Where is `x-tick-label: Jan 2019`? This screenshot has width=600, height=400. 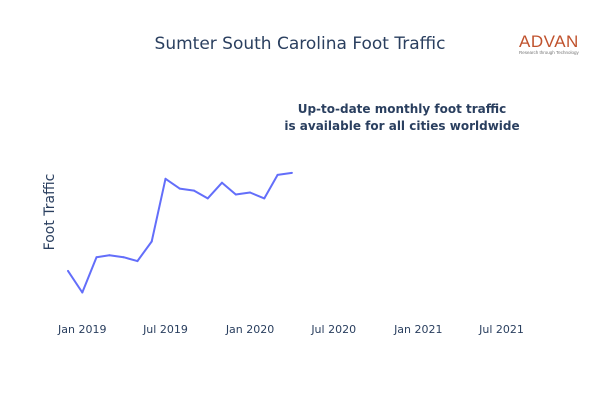
x-tick-label: Jan 2019 is located at coordinates (81, 329).